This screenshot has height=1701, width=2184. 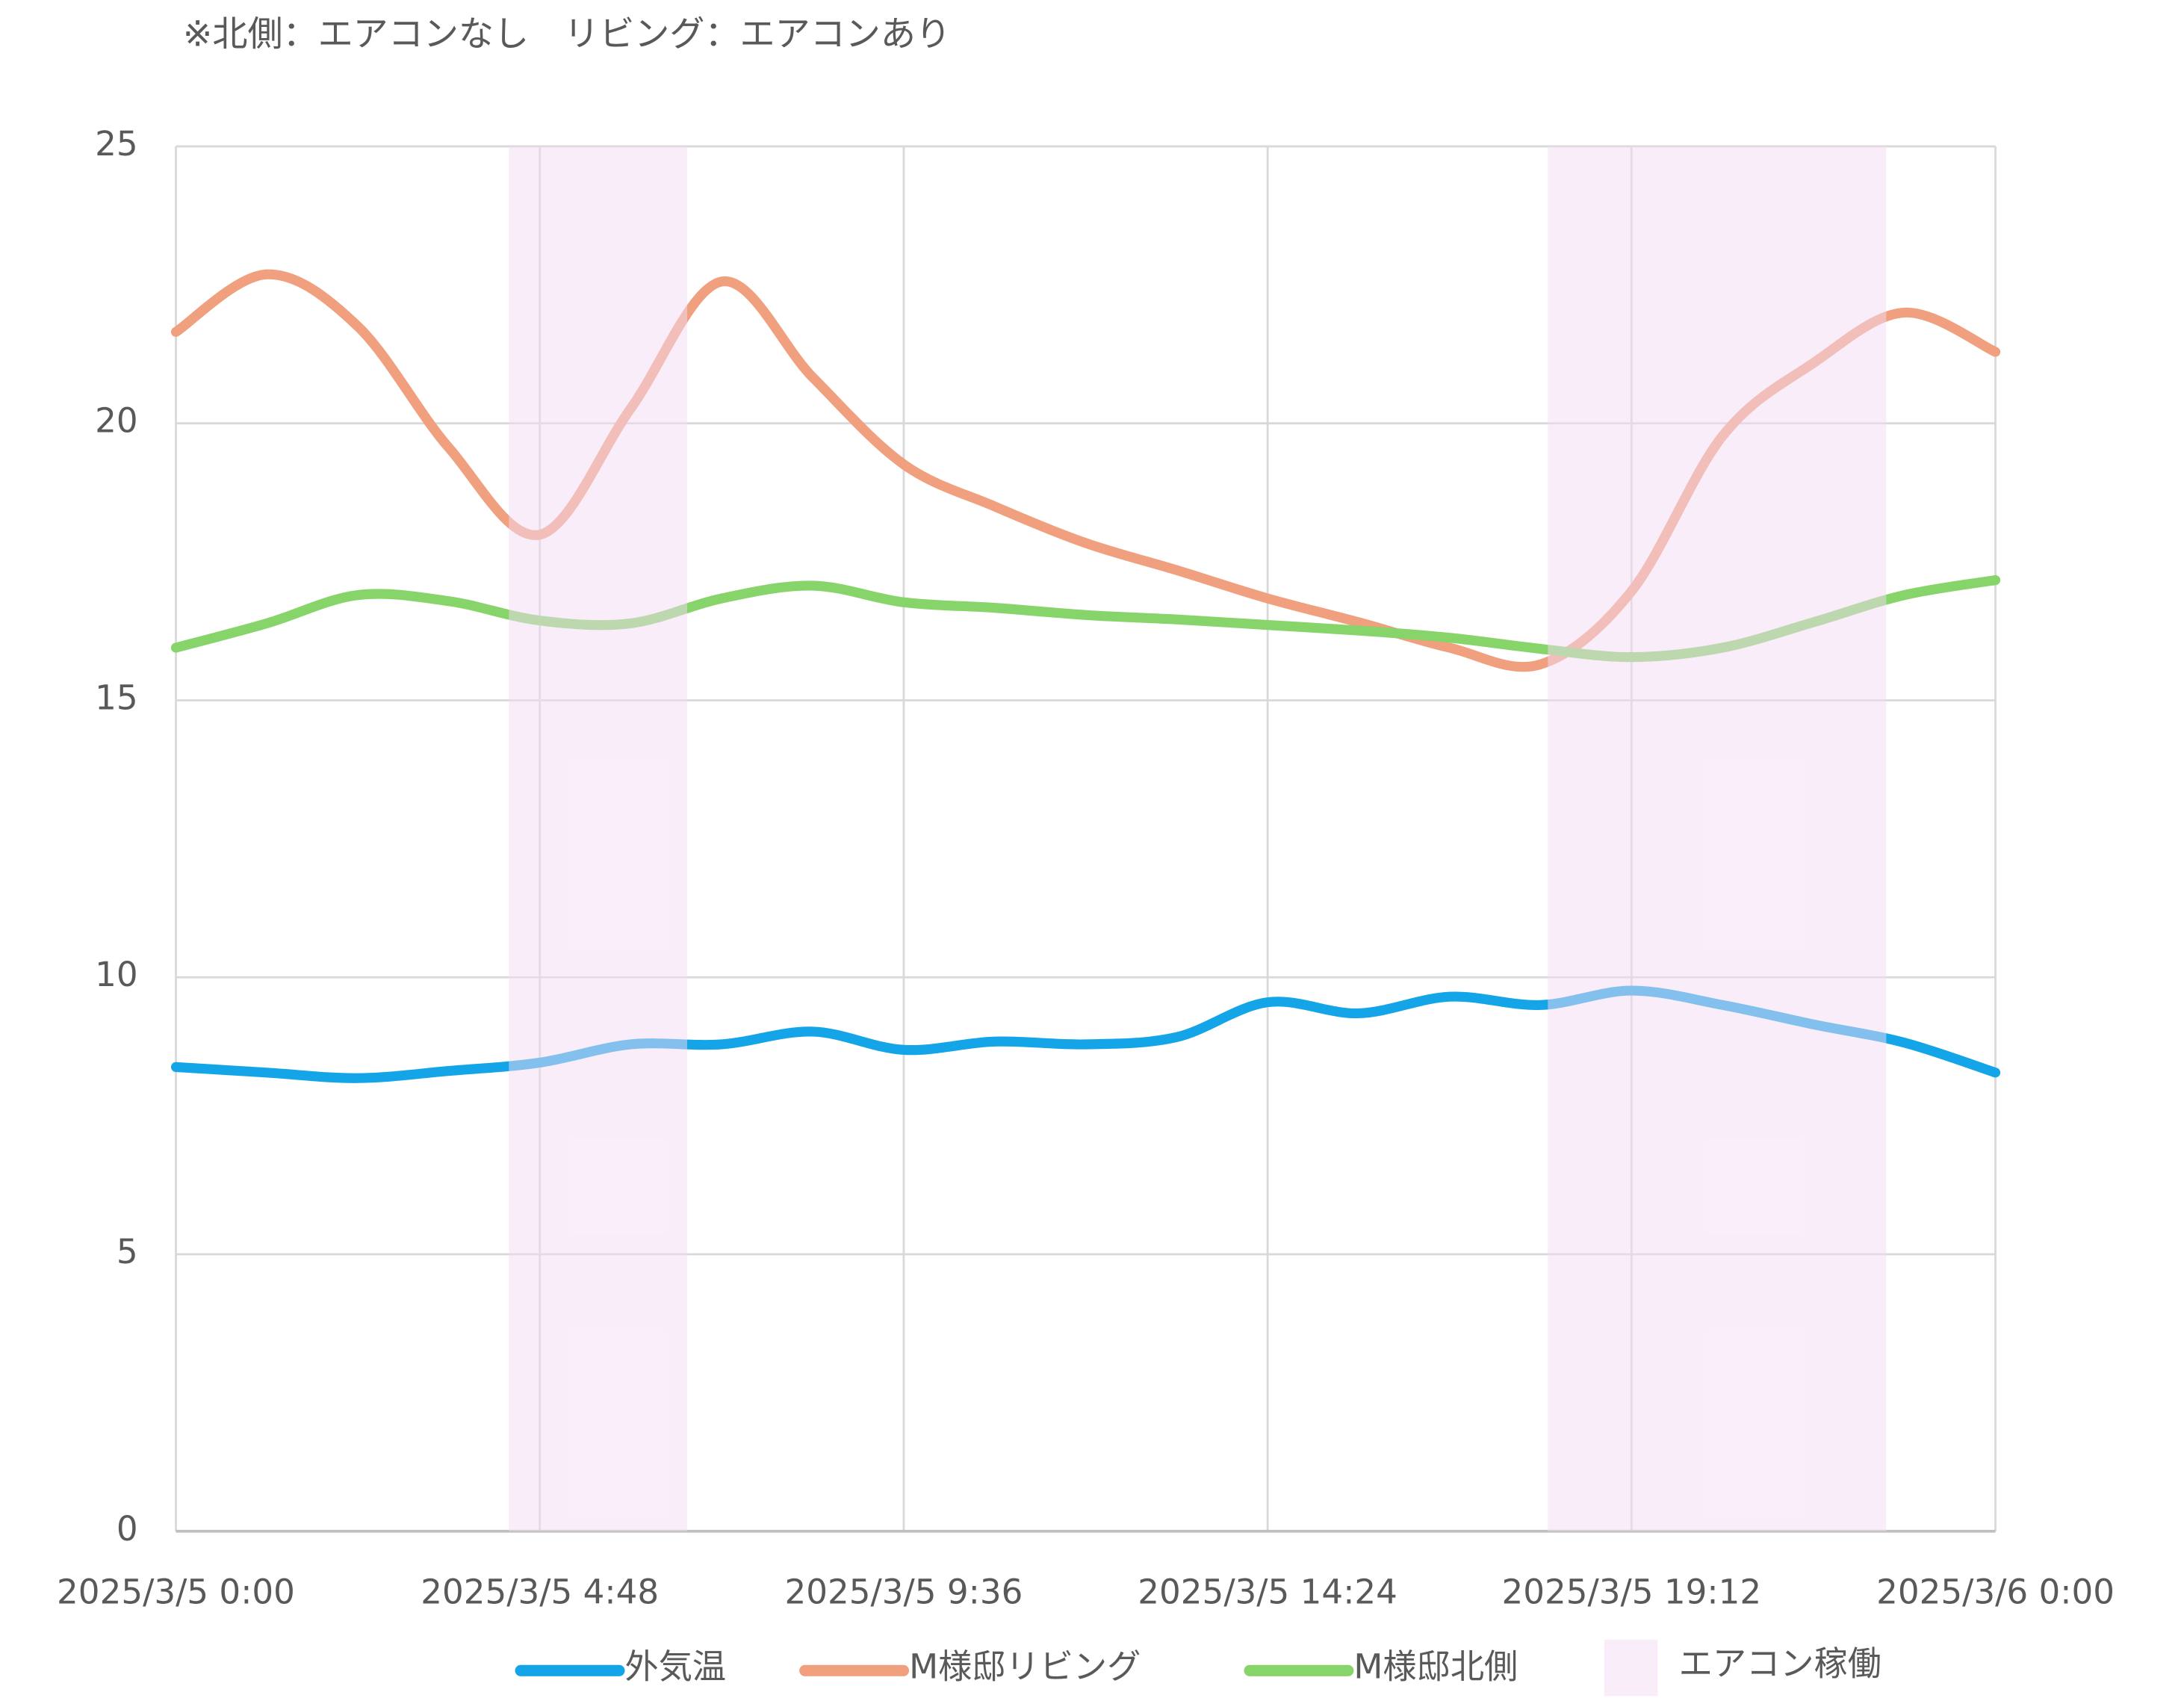 What do you see at coordinates (567, 34) in the screenshot?
I see `chart-subtitle: ※北側：エアコンなし リビング：エアコンあり` at bounding box center [567, 34].